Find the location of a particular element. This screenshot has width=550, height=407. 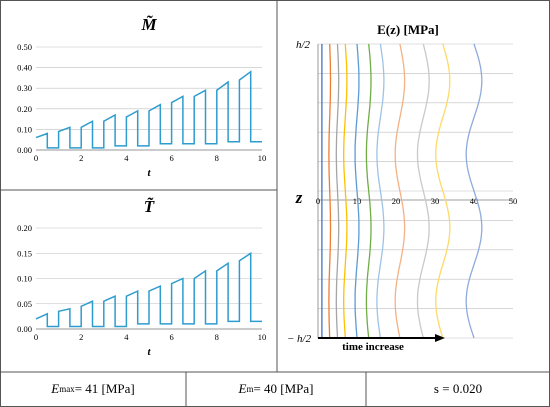

y-tick-label: 0.50 is located at coordinates (24, 47).